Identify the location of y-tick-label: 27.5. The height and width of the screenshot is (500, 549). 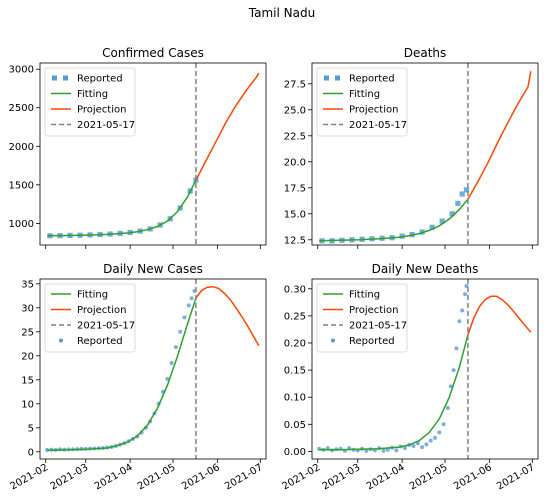
(295, 84).